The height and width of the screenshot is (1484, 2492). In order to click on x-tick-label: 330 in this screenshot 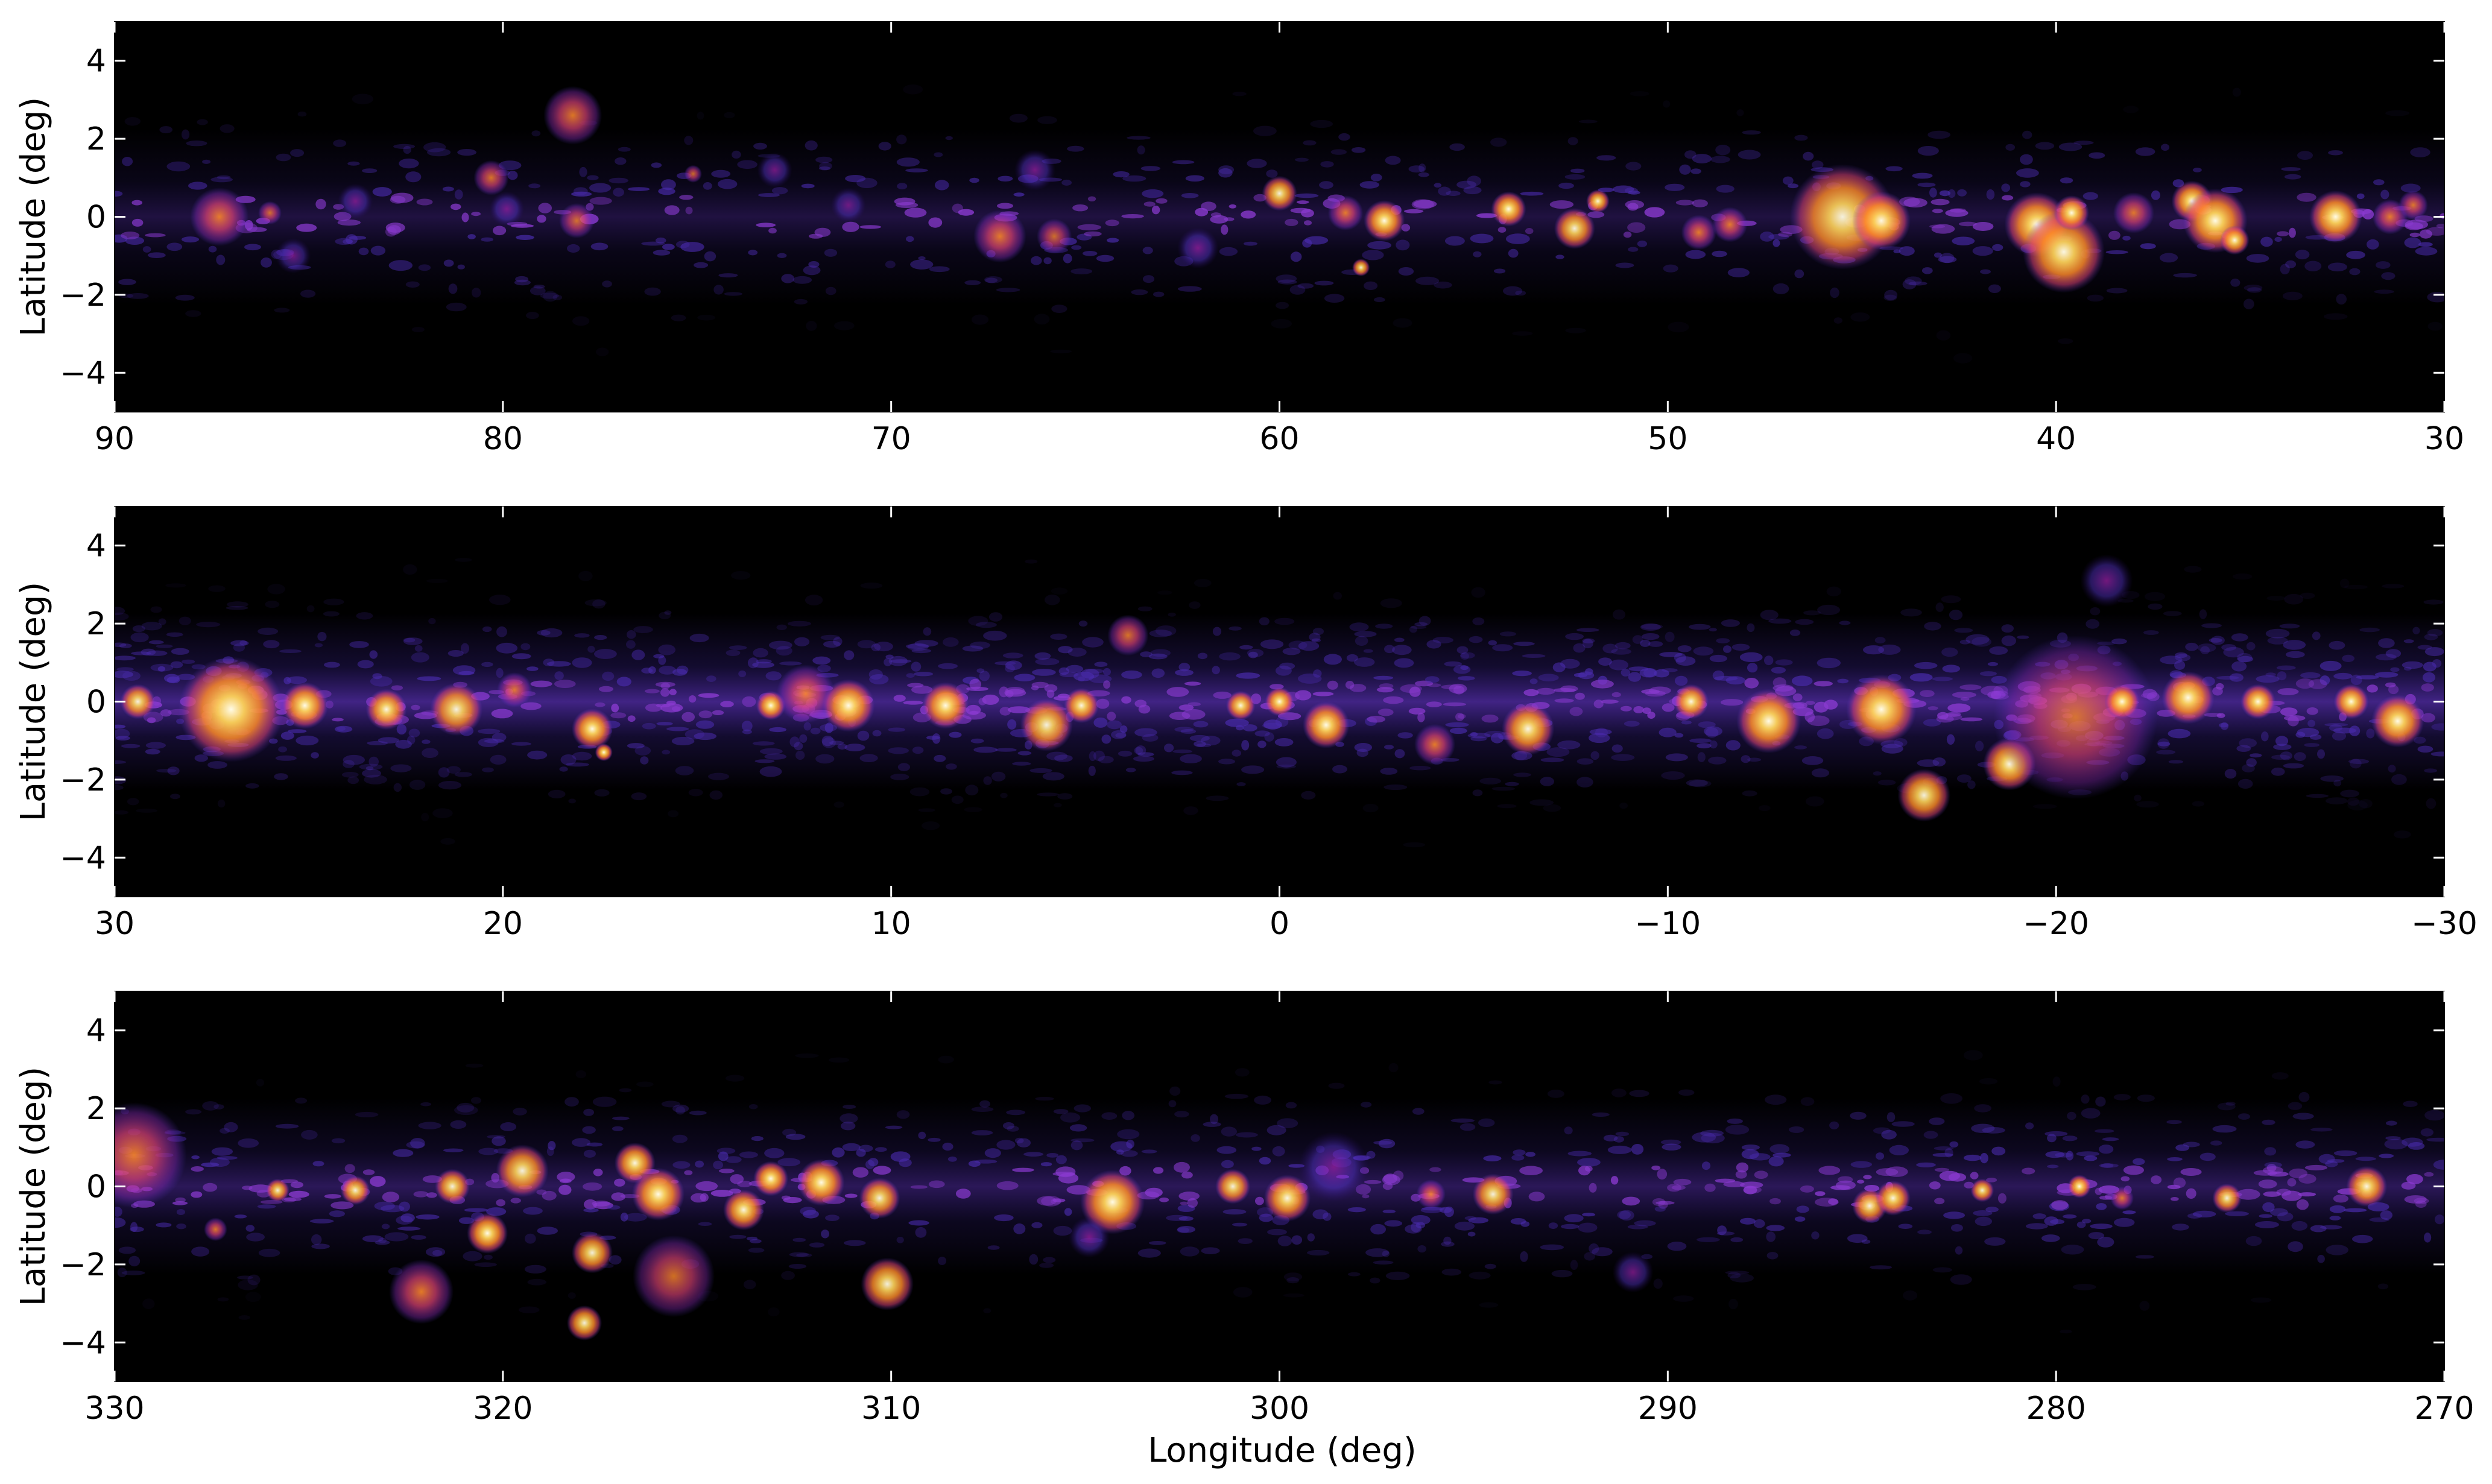, I will do `click(114, 1409)`.